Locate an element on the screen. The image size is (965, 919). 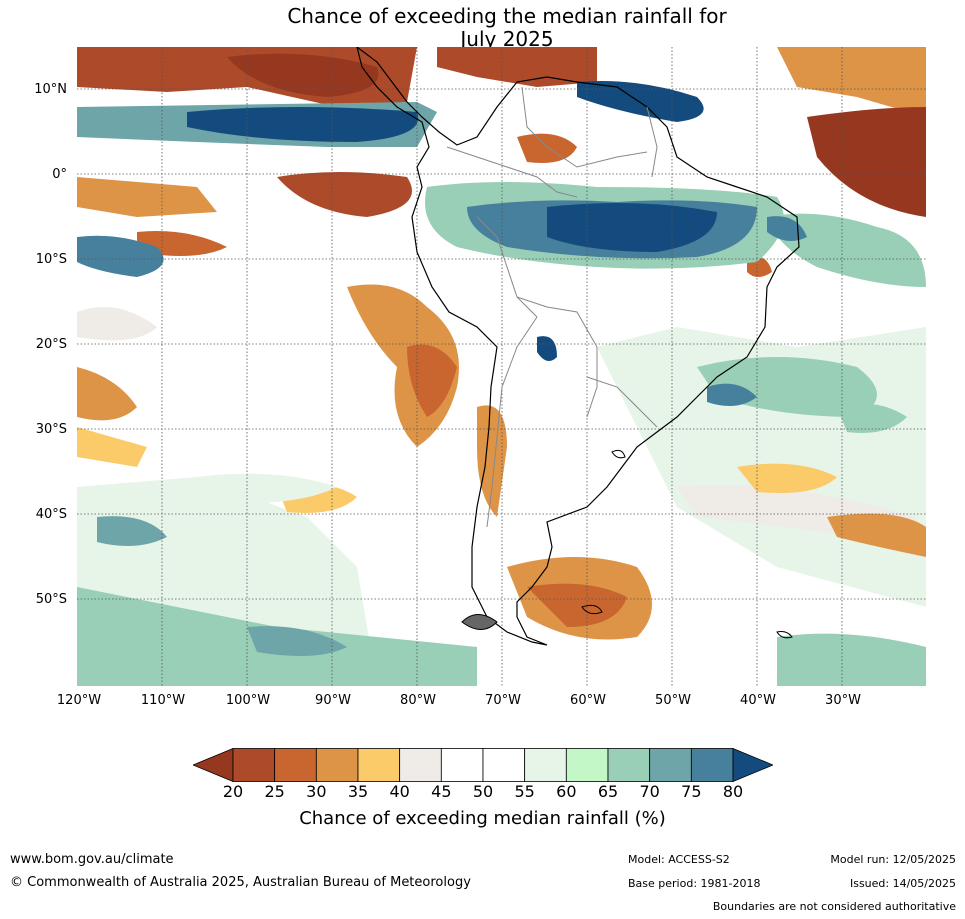
colorbar-tick-label: 30 is located at coordinates (316, 791).